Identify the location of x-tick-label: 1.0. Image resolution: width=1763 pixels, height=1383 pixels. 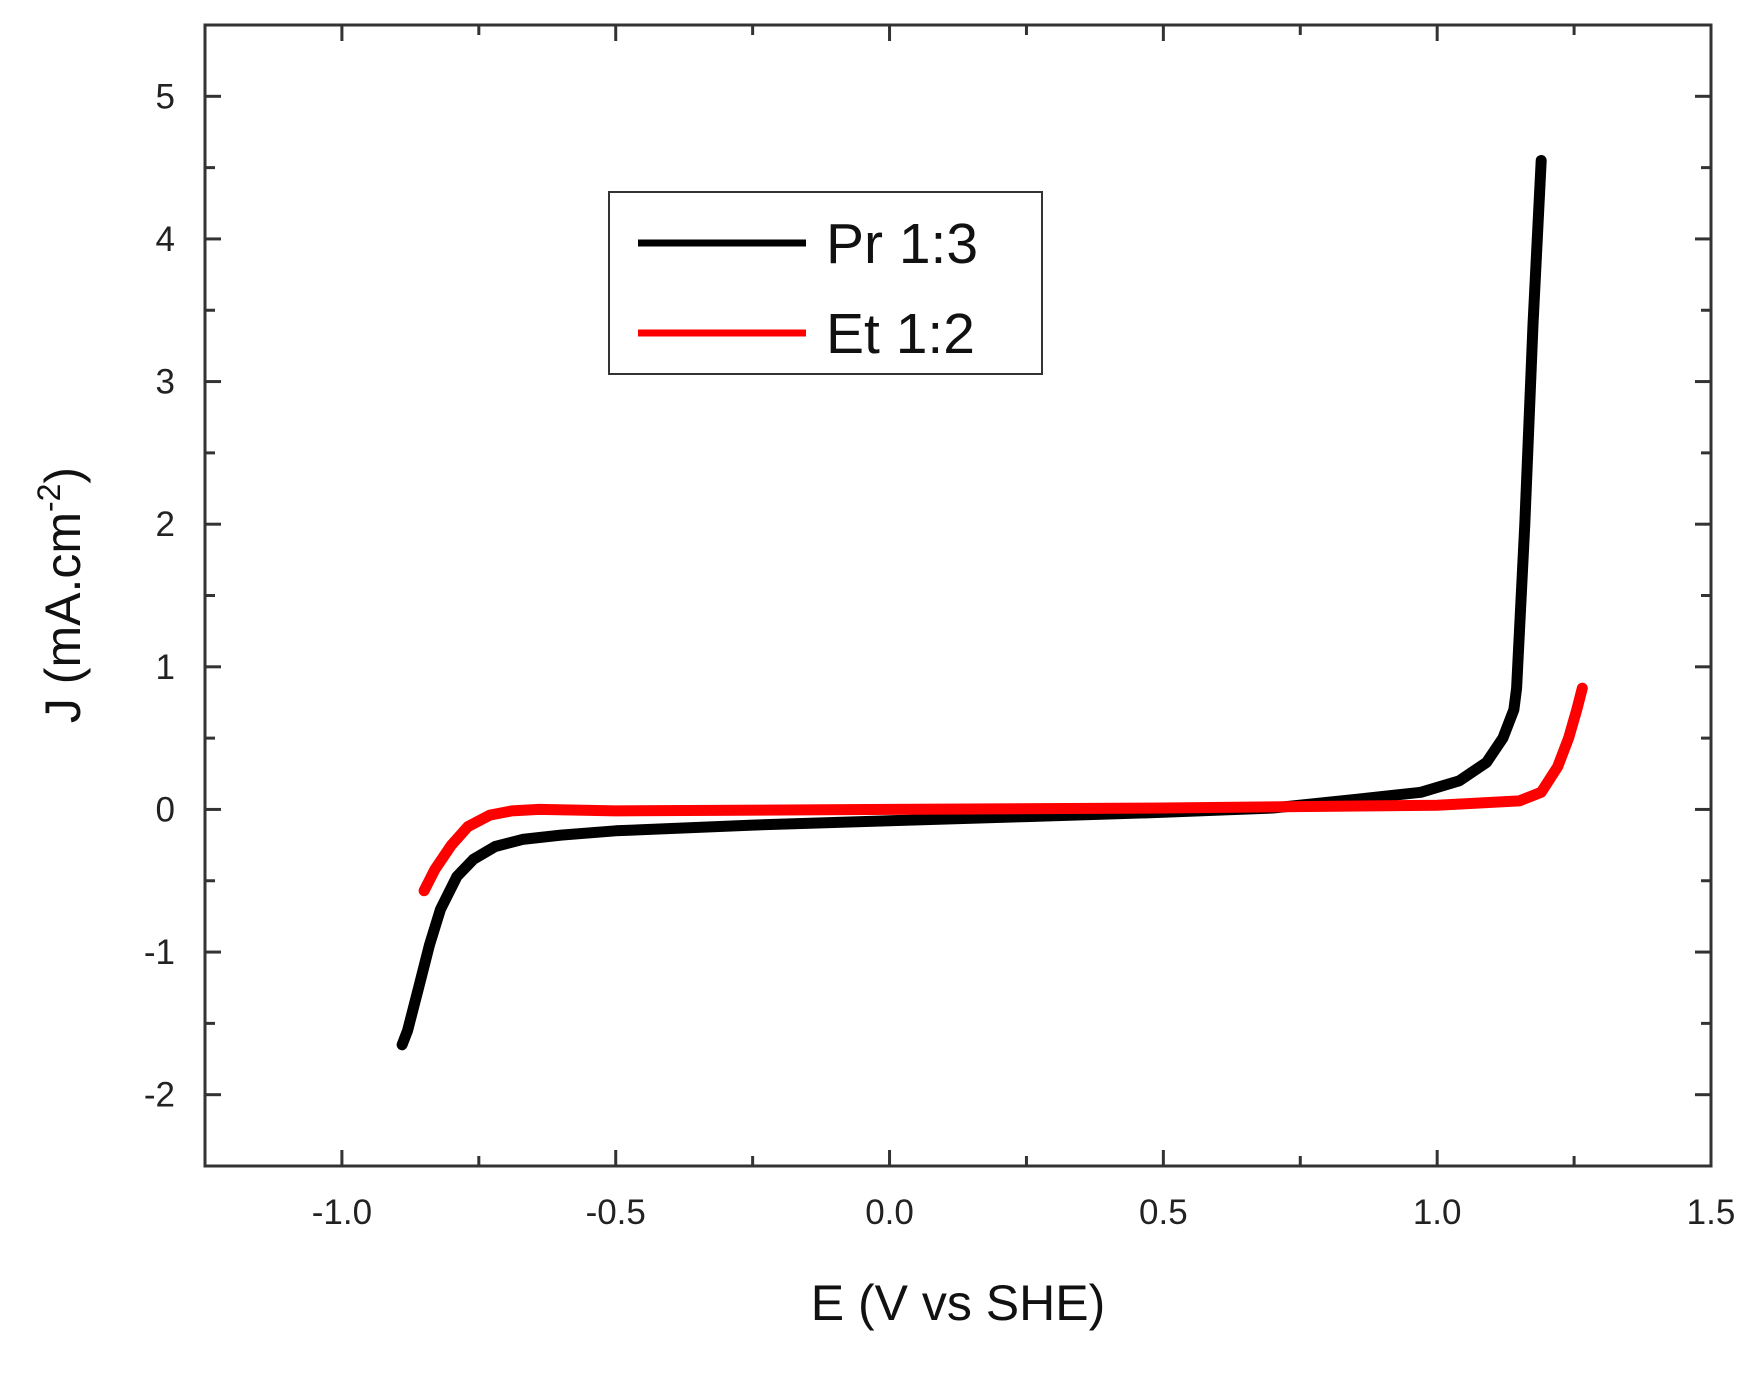
(1437, 1212).